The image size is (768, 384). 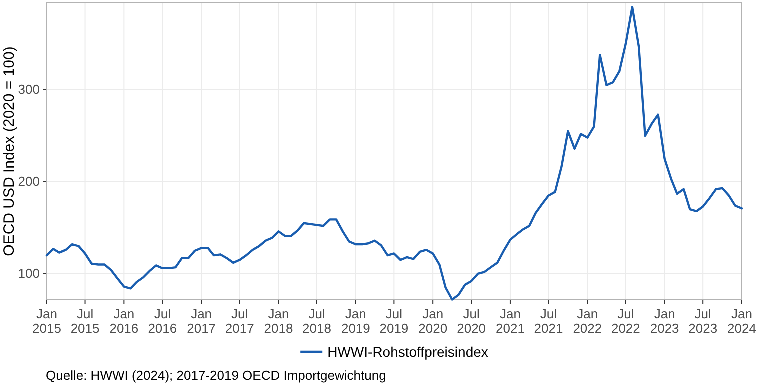 What do you see at coordinates (29, 182) in the screenshot?
I see `y-tick-label: 200` at bounding box center [29, 182].